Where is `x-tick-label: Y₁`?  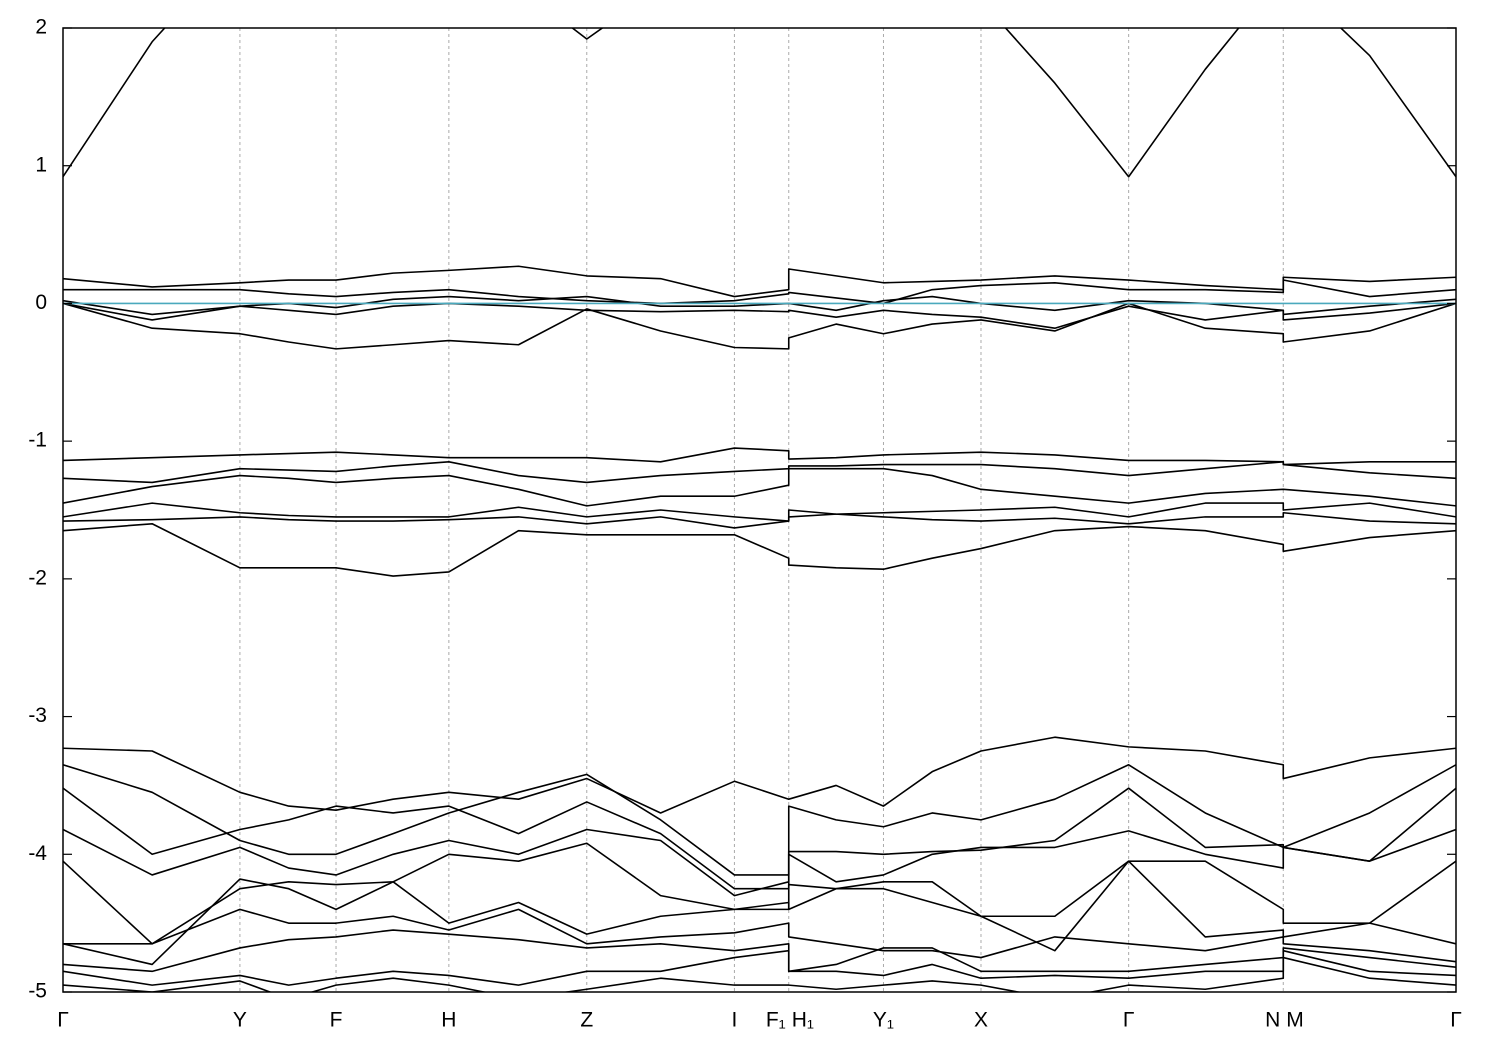 x-tick-label: Y₁ is located at coordinates (883, 1020).